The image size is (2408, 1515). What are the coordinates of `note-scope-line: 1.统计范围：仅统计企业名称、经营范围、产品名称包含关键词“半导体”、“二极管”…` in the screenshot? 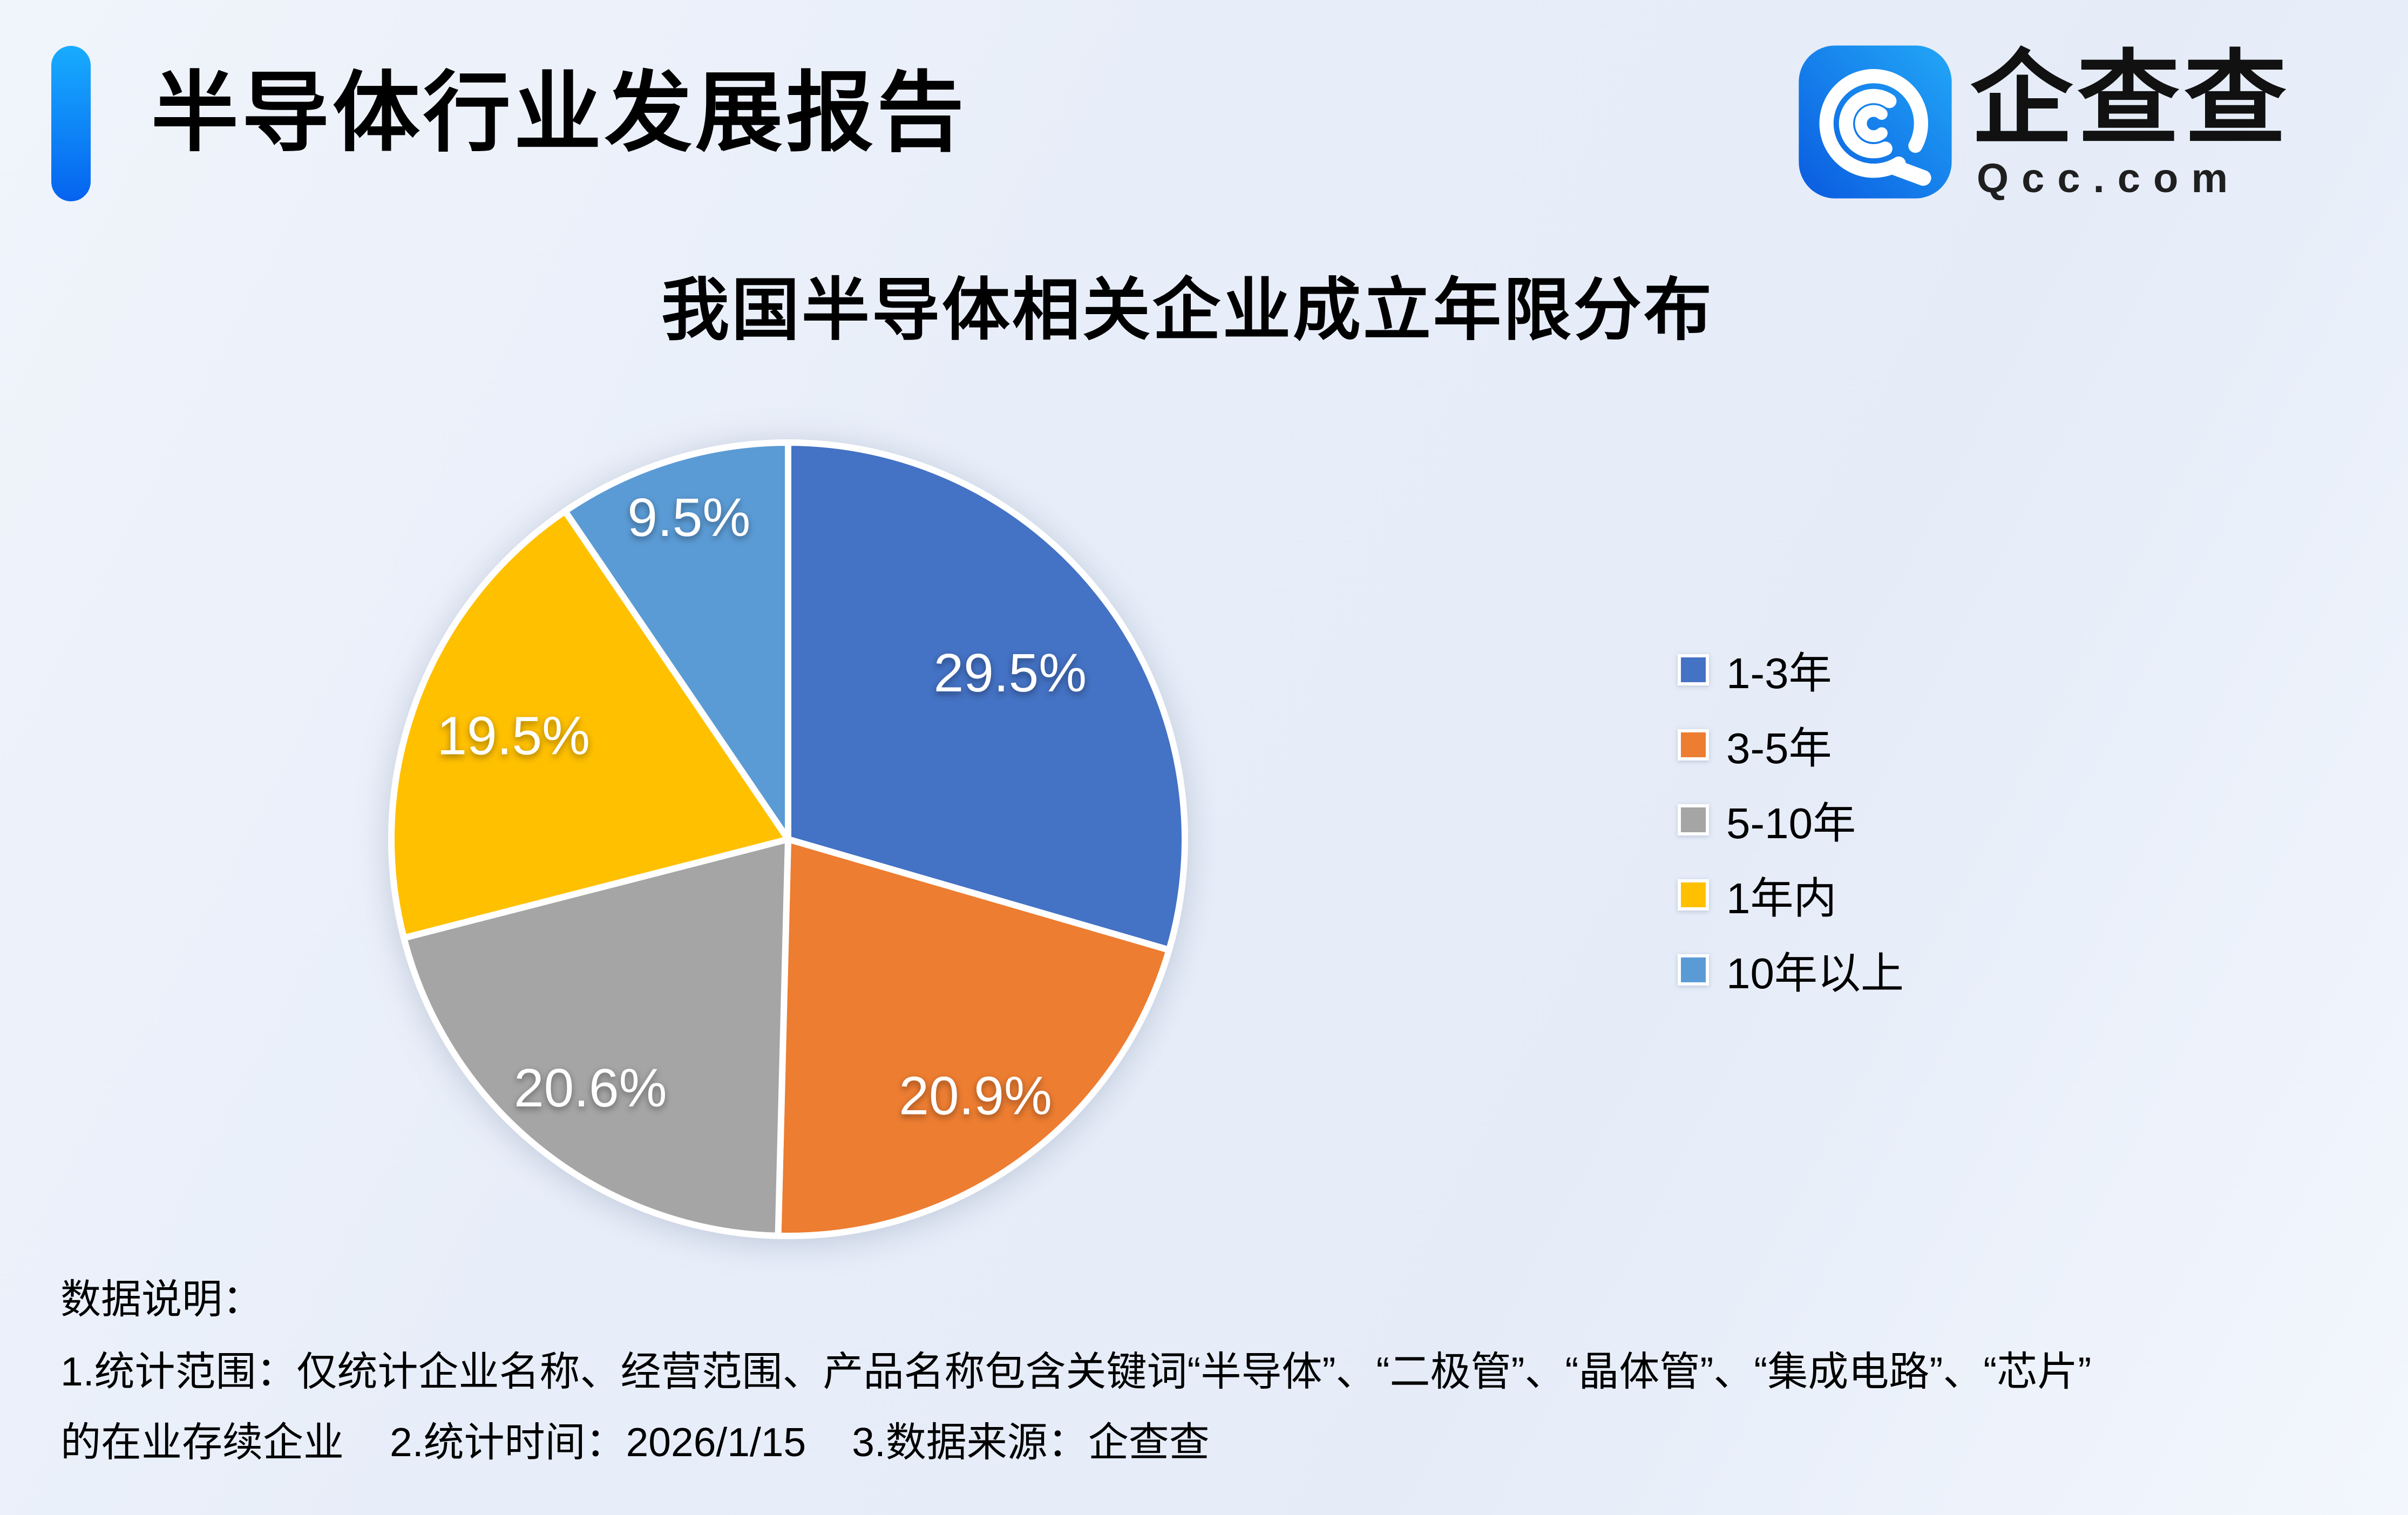 It's located at (1076, 1372).